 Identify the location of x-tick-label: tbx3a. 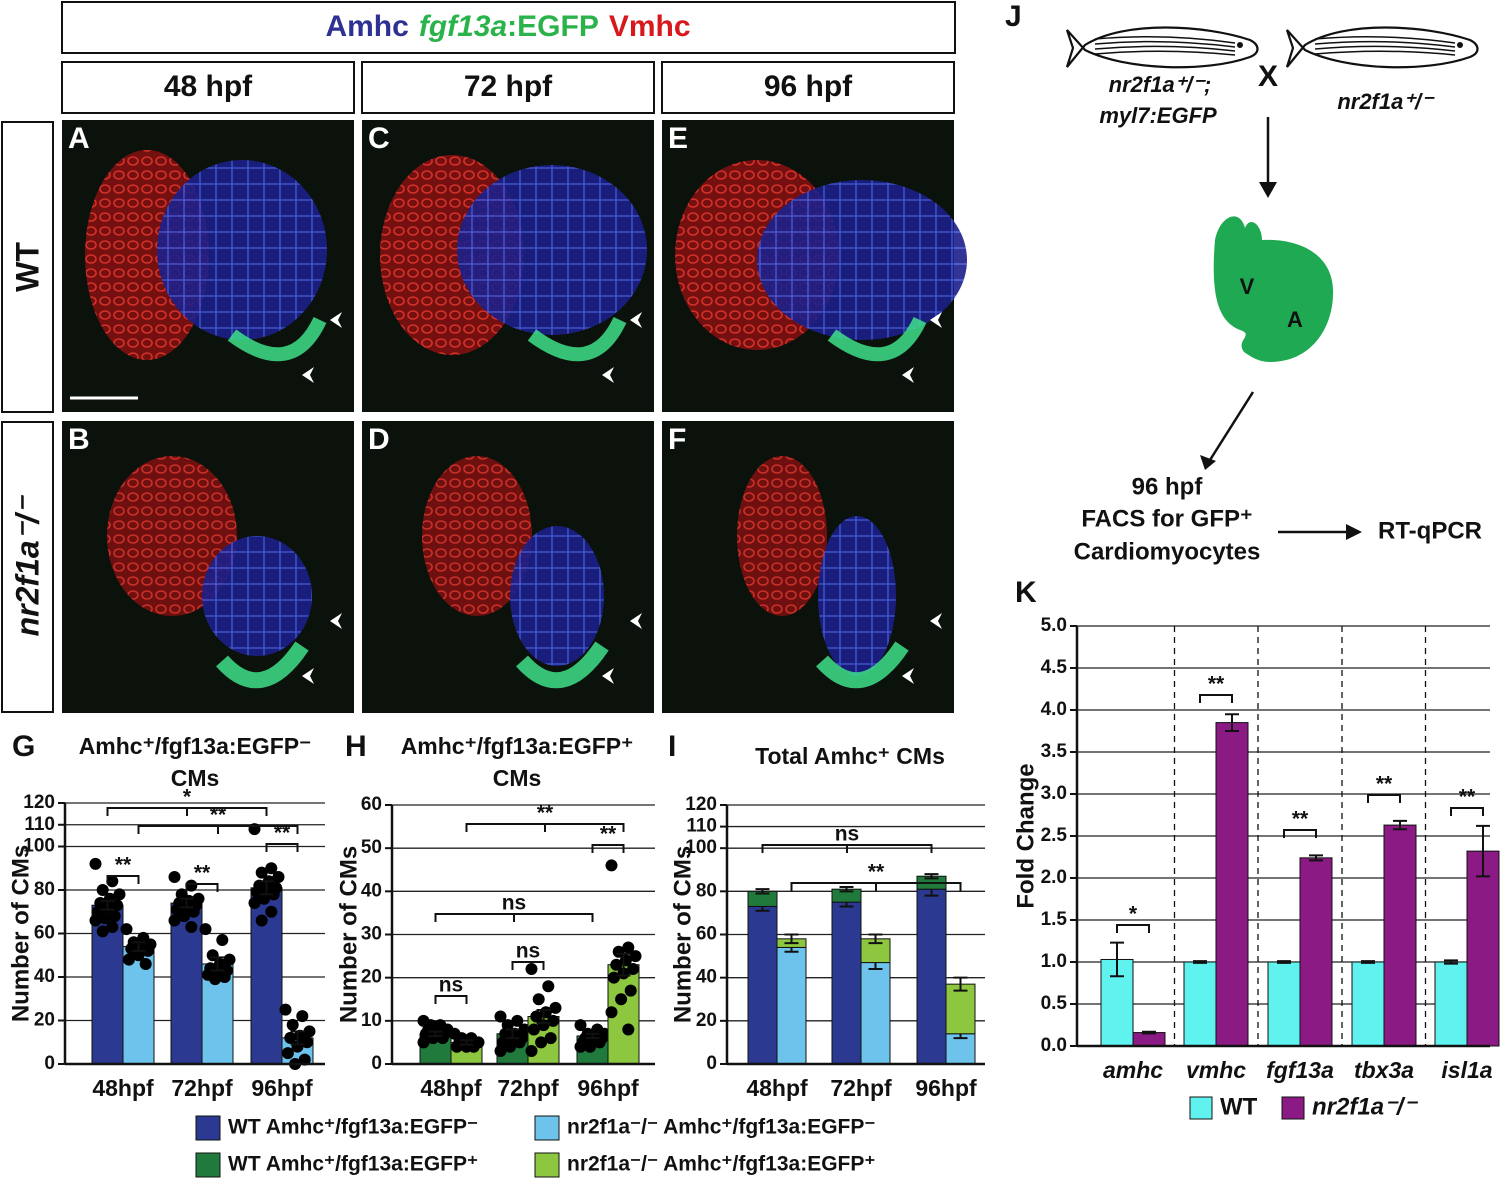
(1384, 1070).